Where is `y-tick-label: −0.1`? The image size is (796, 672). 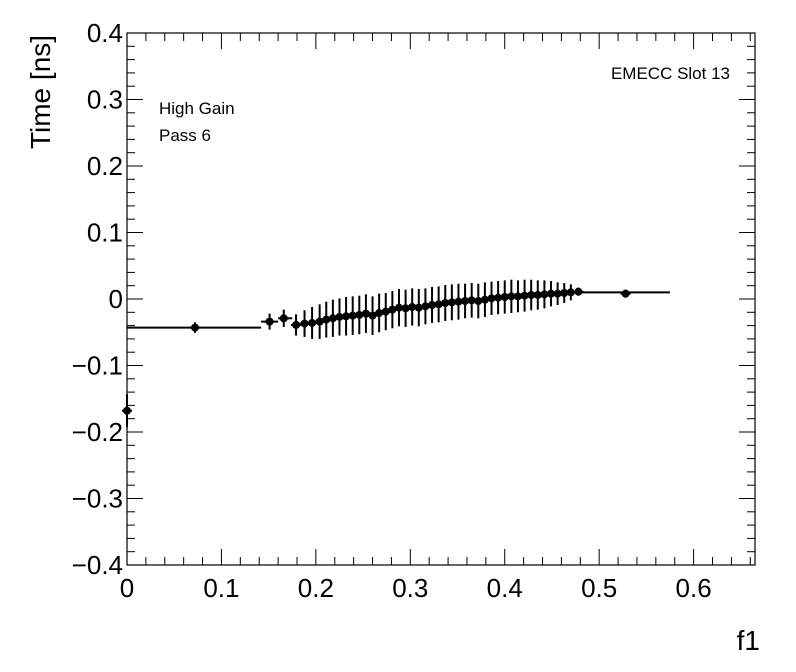 y-tick-label: −0.1 is located at coordinates (97, 366).